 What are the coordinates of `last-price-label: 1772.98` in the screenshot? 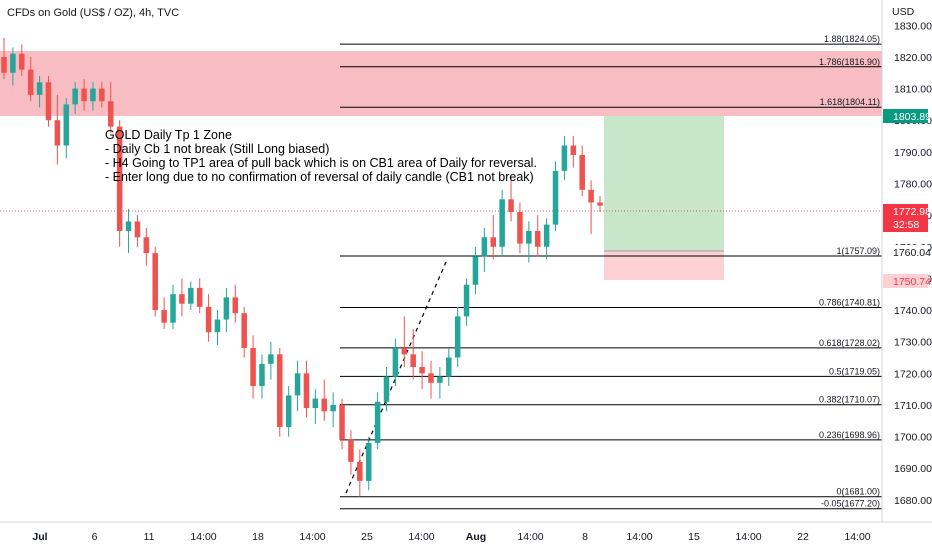 It's located at (912, 212).